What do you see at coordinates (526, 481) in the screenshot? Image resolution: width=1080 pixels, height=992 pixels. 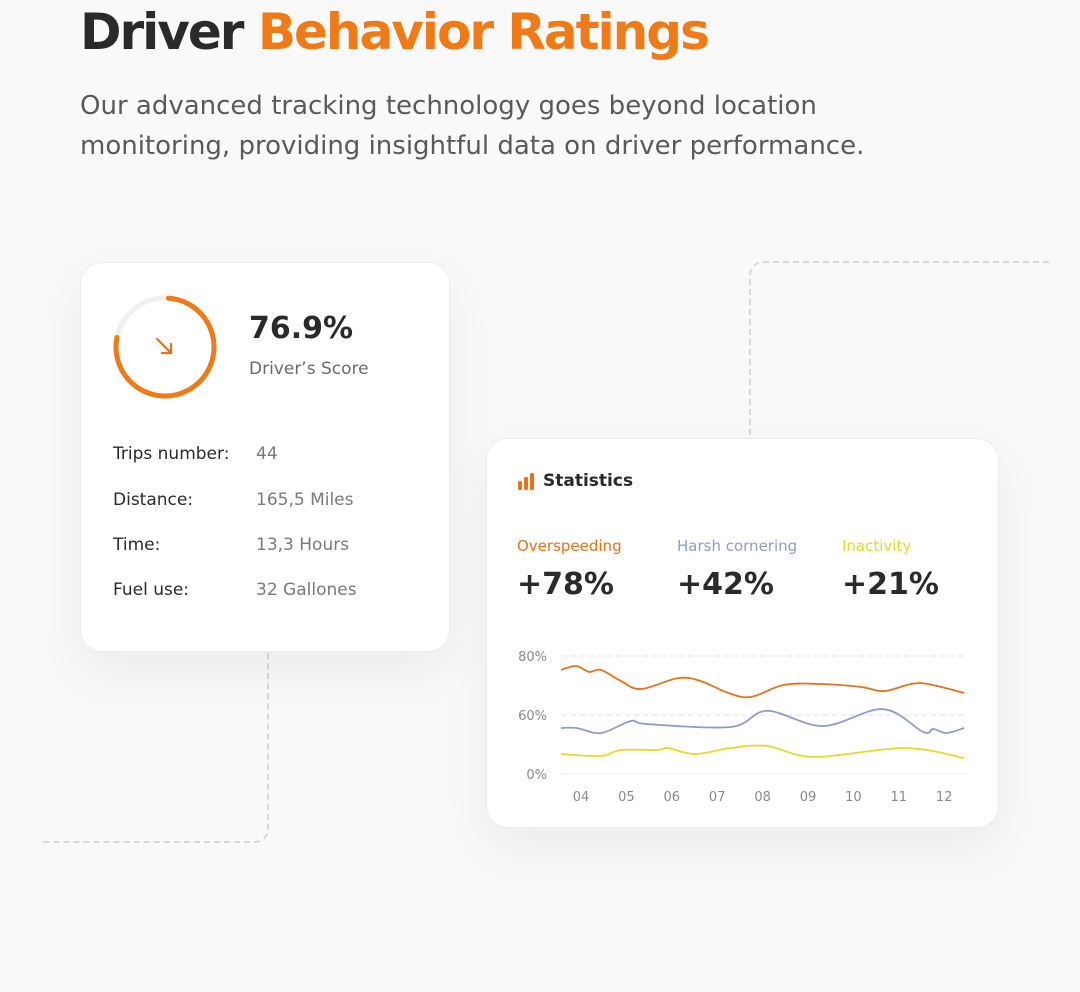 I see `bar-chart-icon` at bounding box center [526, 481].